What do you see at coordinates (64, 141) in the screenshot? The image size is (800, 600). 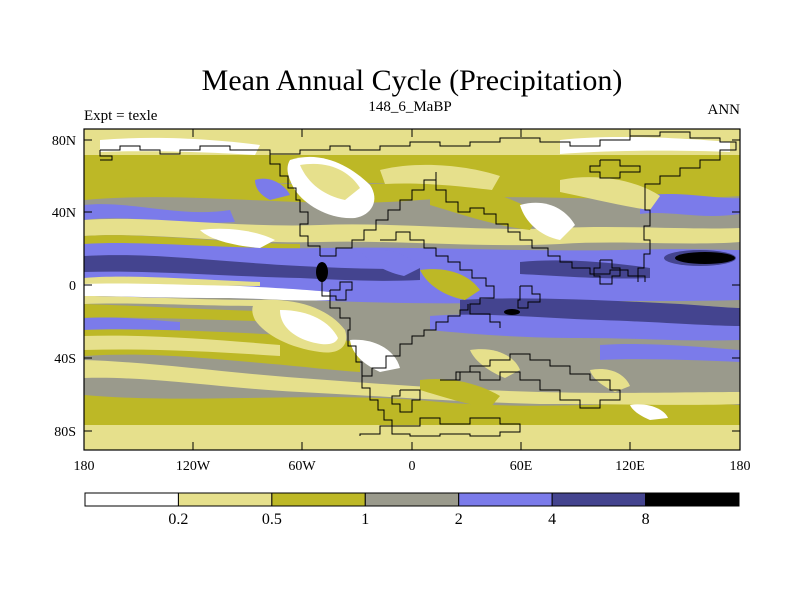 I see `lat-label-80n: 80N` at bounding box center [64, 141].